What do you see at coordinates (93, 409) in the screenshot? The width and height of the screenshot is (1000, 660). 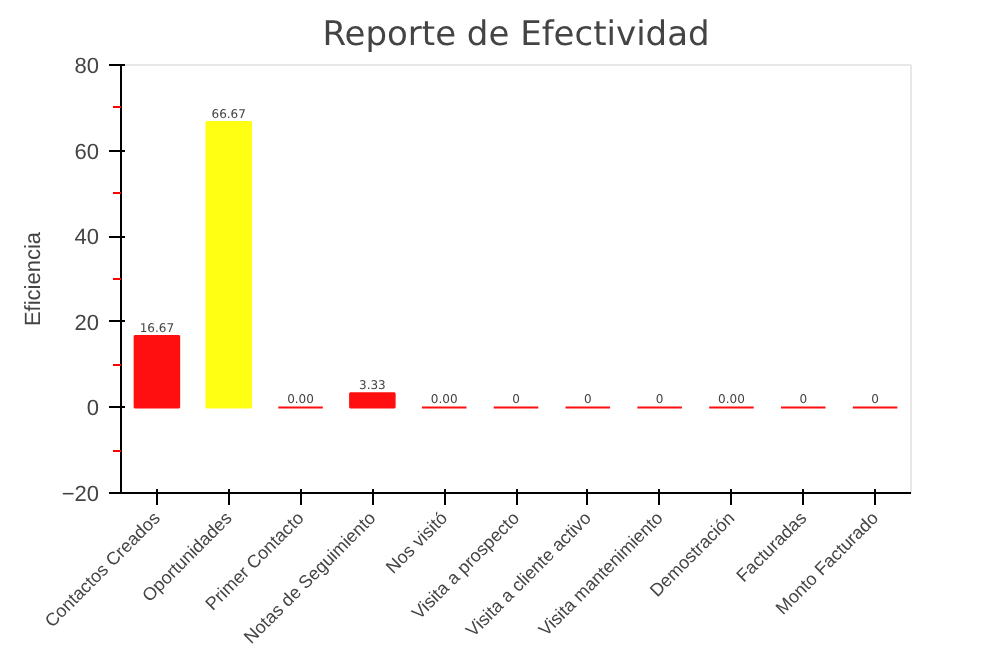 I see `y-tick-label: 0` at bounding box center [93, 409].